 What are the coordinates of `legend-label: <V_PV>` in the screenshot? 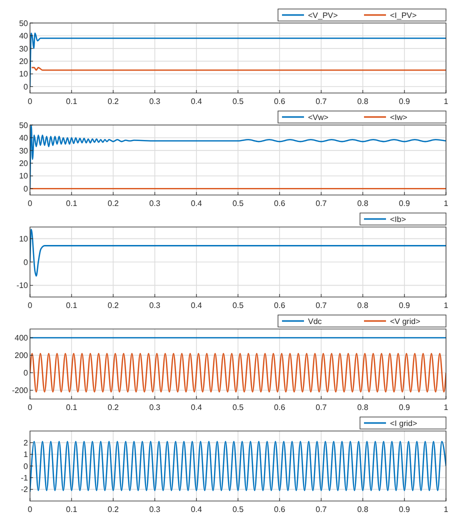 It's located at (323, 15).